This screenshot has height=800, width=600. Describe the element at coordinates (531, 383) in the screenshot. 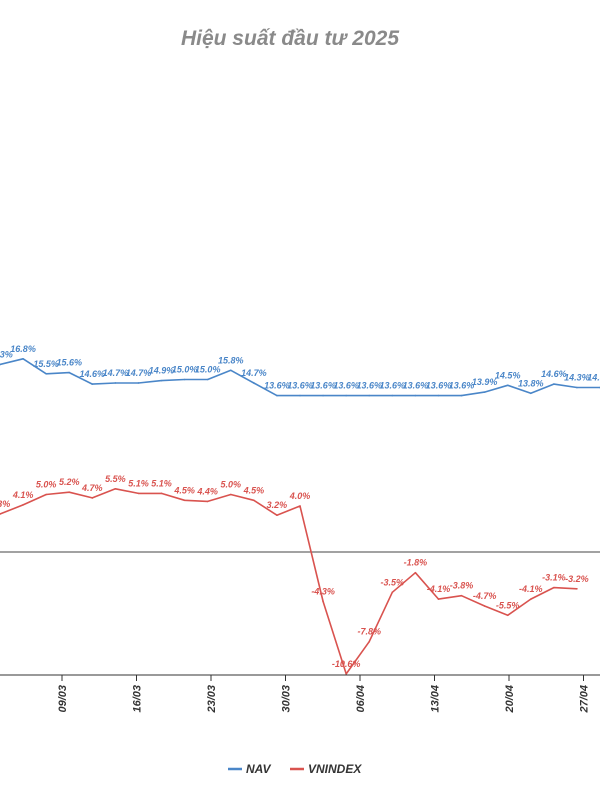

I see `data-label: 13.8%` at that location.